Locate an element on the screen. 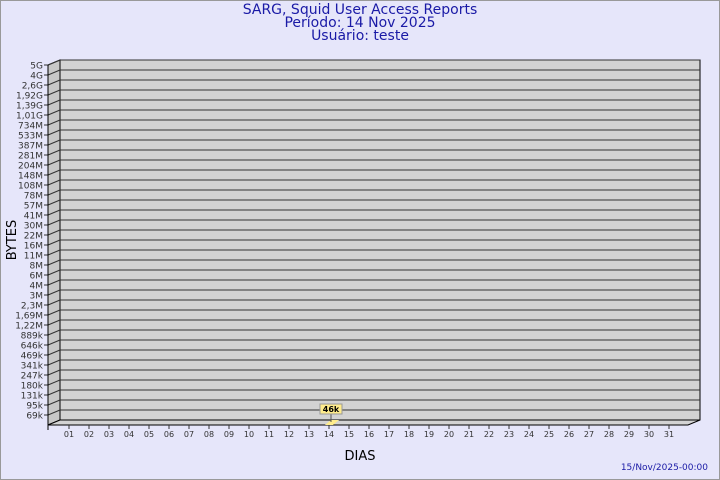 Image resolution: width=720 pixels, height=480 pixels. y-tick-label: 8M is located at coordinates (37, 267).